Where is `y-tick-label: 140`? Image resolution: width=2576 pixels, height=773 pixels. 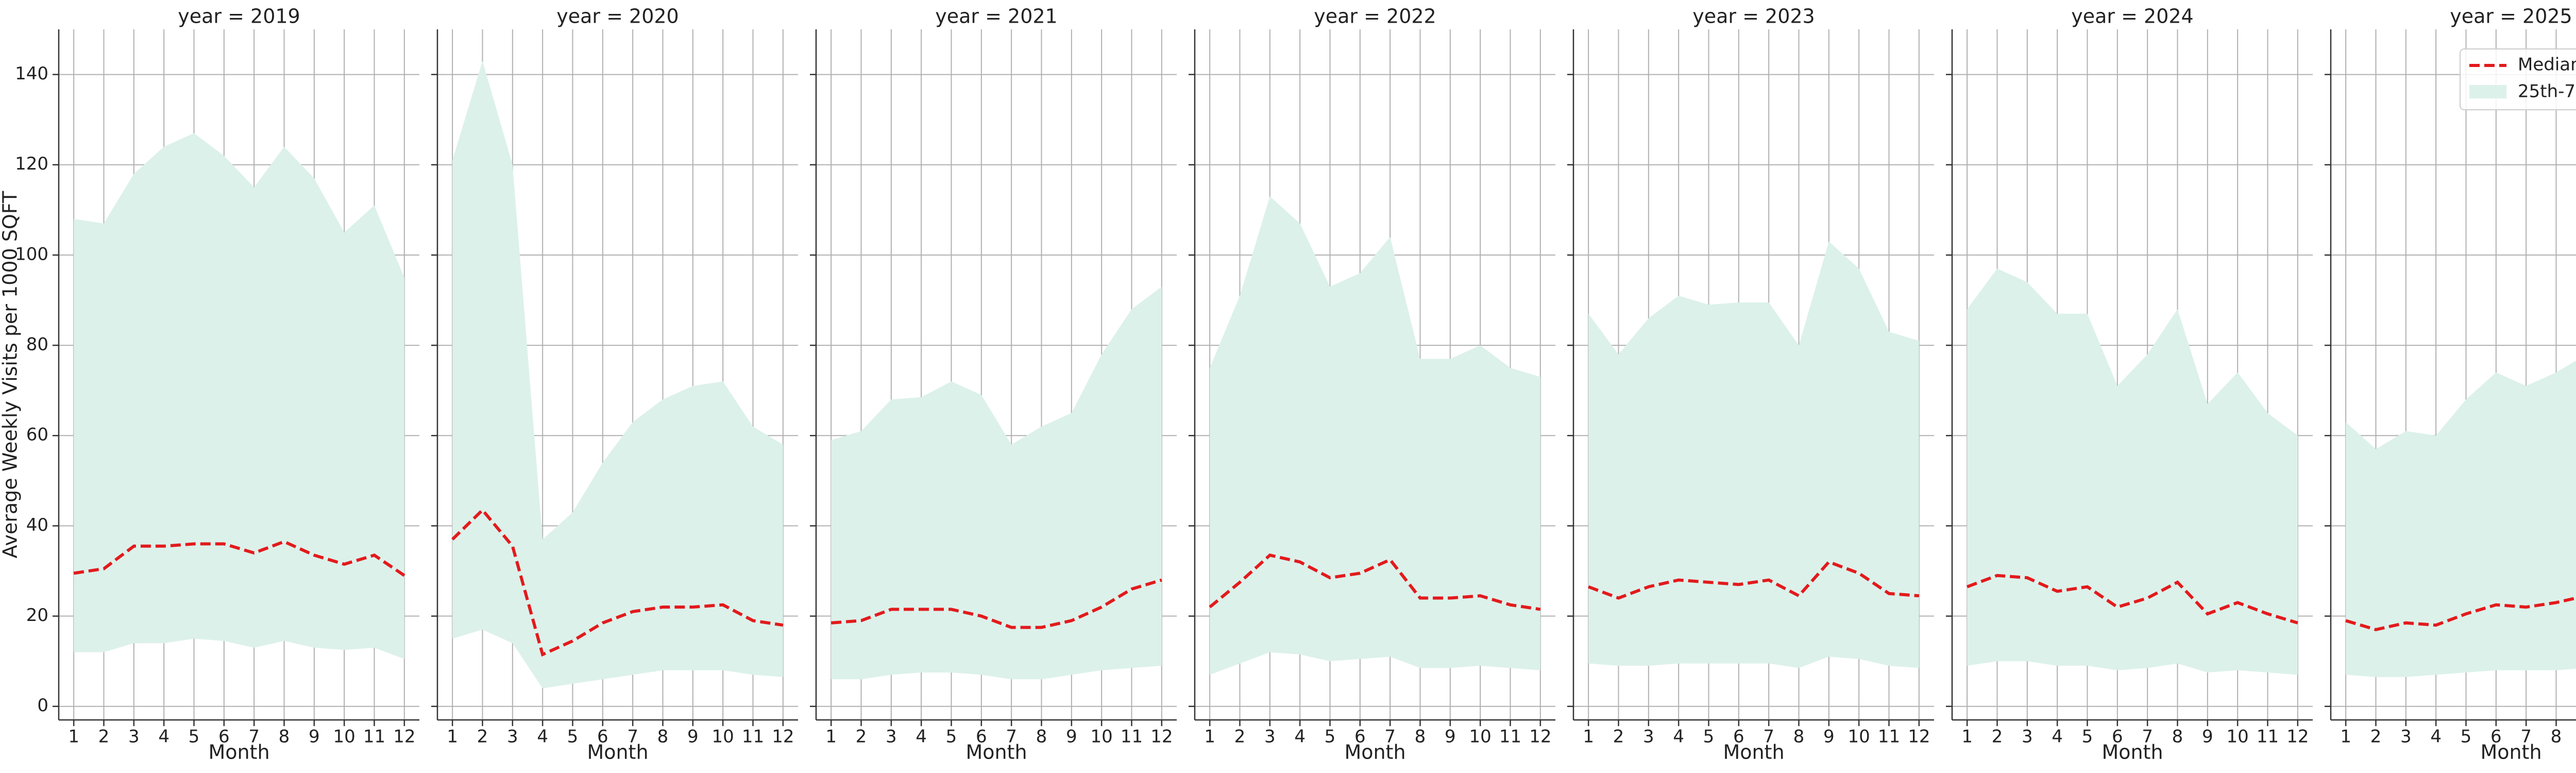
y-tick-label: 140 is located at coordinates (31, 73).